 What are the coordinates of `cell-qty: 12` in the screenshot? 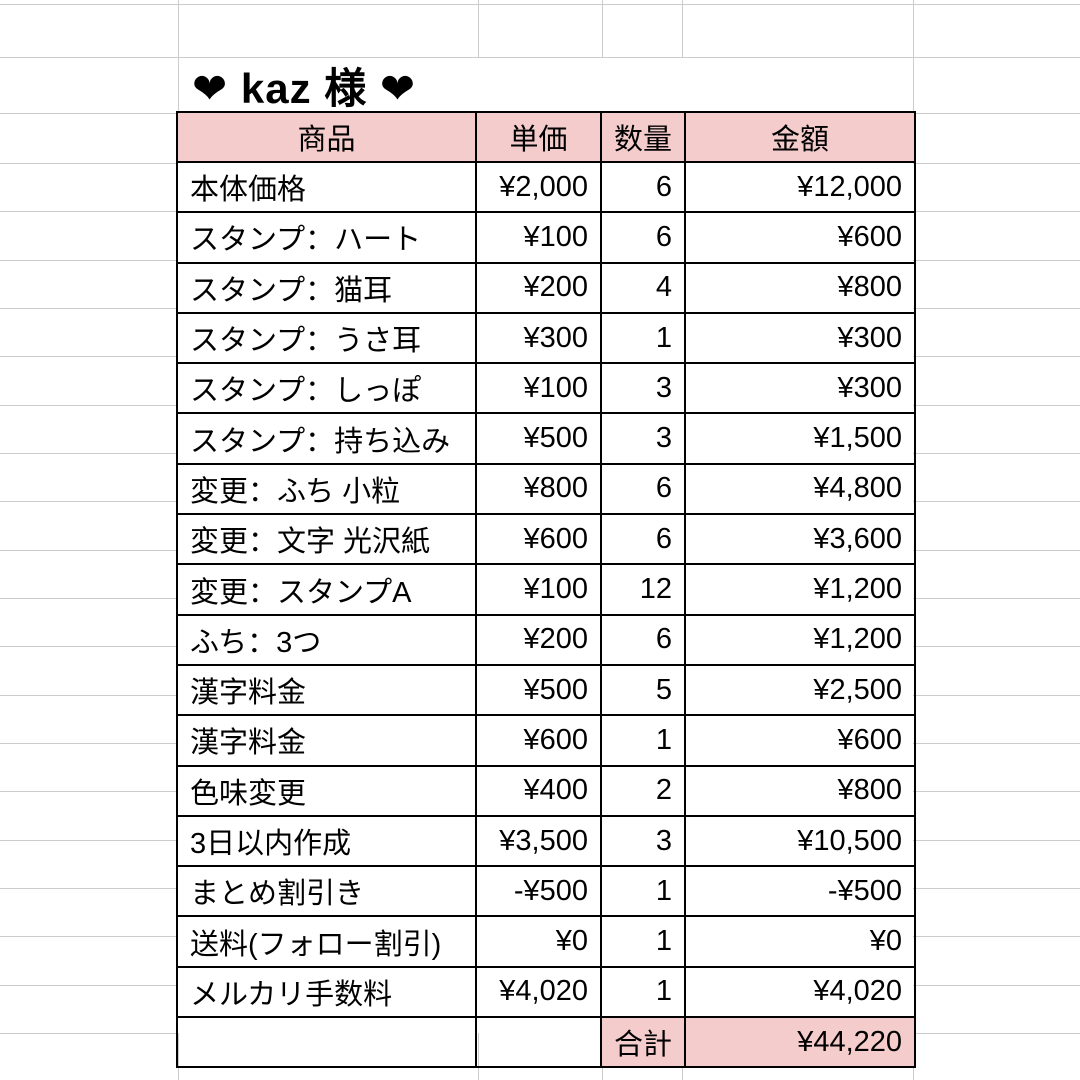 It's located at (643, 589).